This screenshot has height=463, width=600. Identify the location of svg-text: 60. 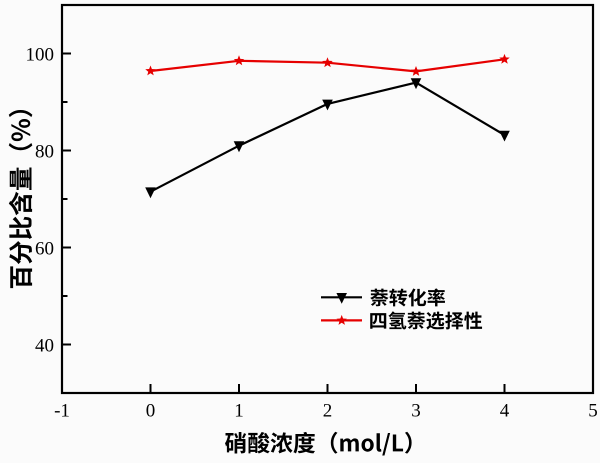
(44, 248).